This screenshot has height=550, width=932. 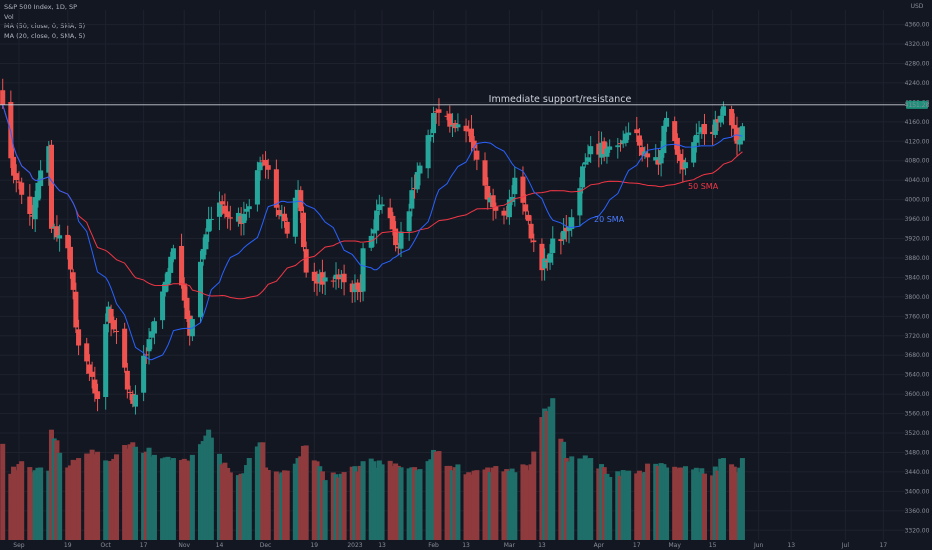 What do you see at coordinates (40, 7) in the screenshot?
I see `legend-title: S&P 500 Index, 1D, SP` at bounding box center [40, 7].